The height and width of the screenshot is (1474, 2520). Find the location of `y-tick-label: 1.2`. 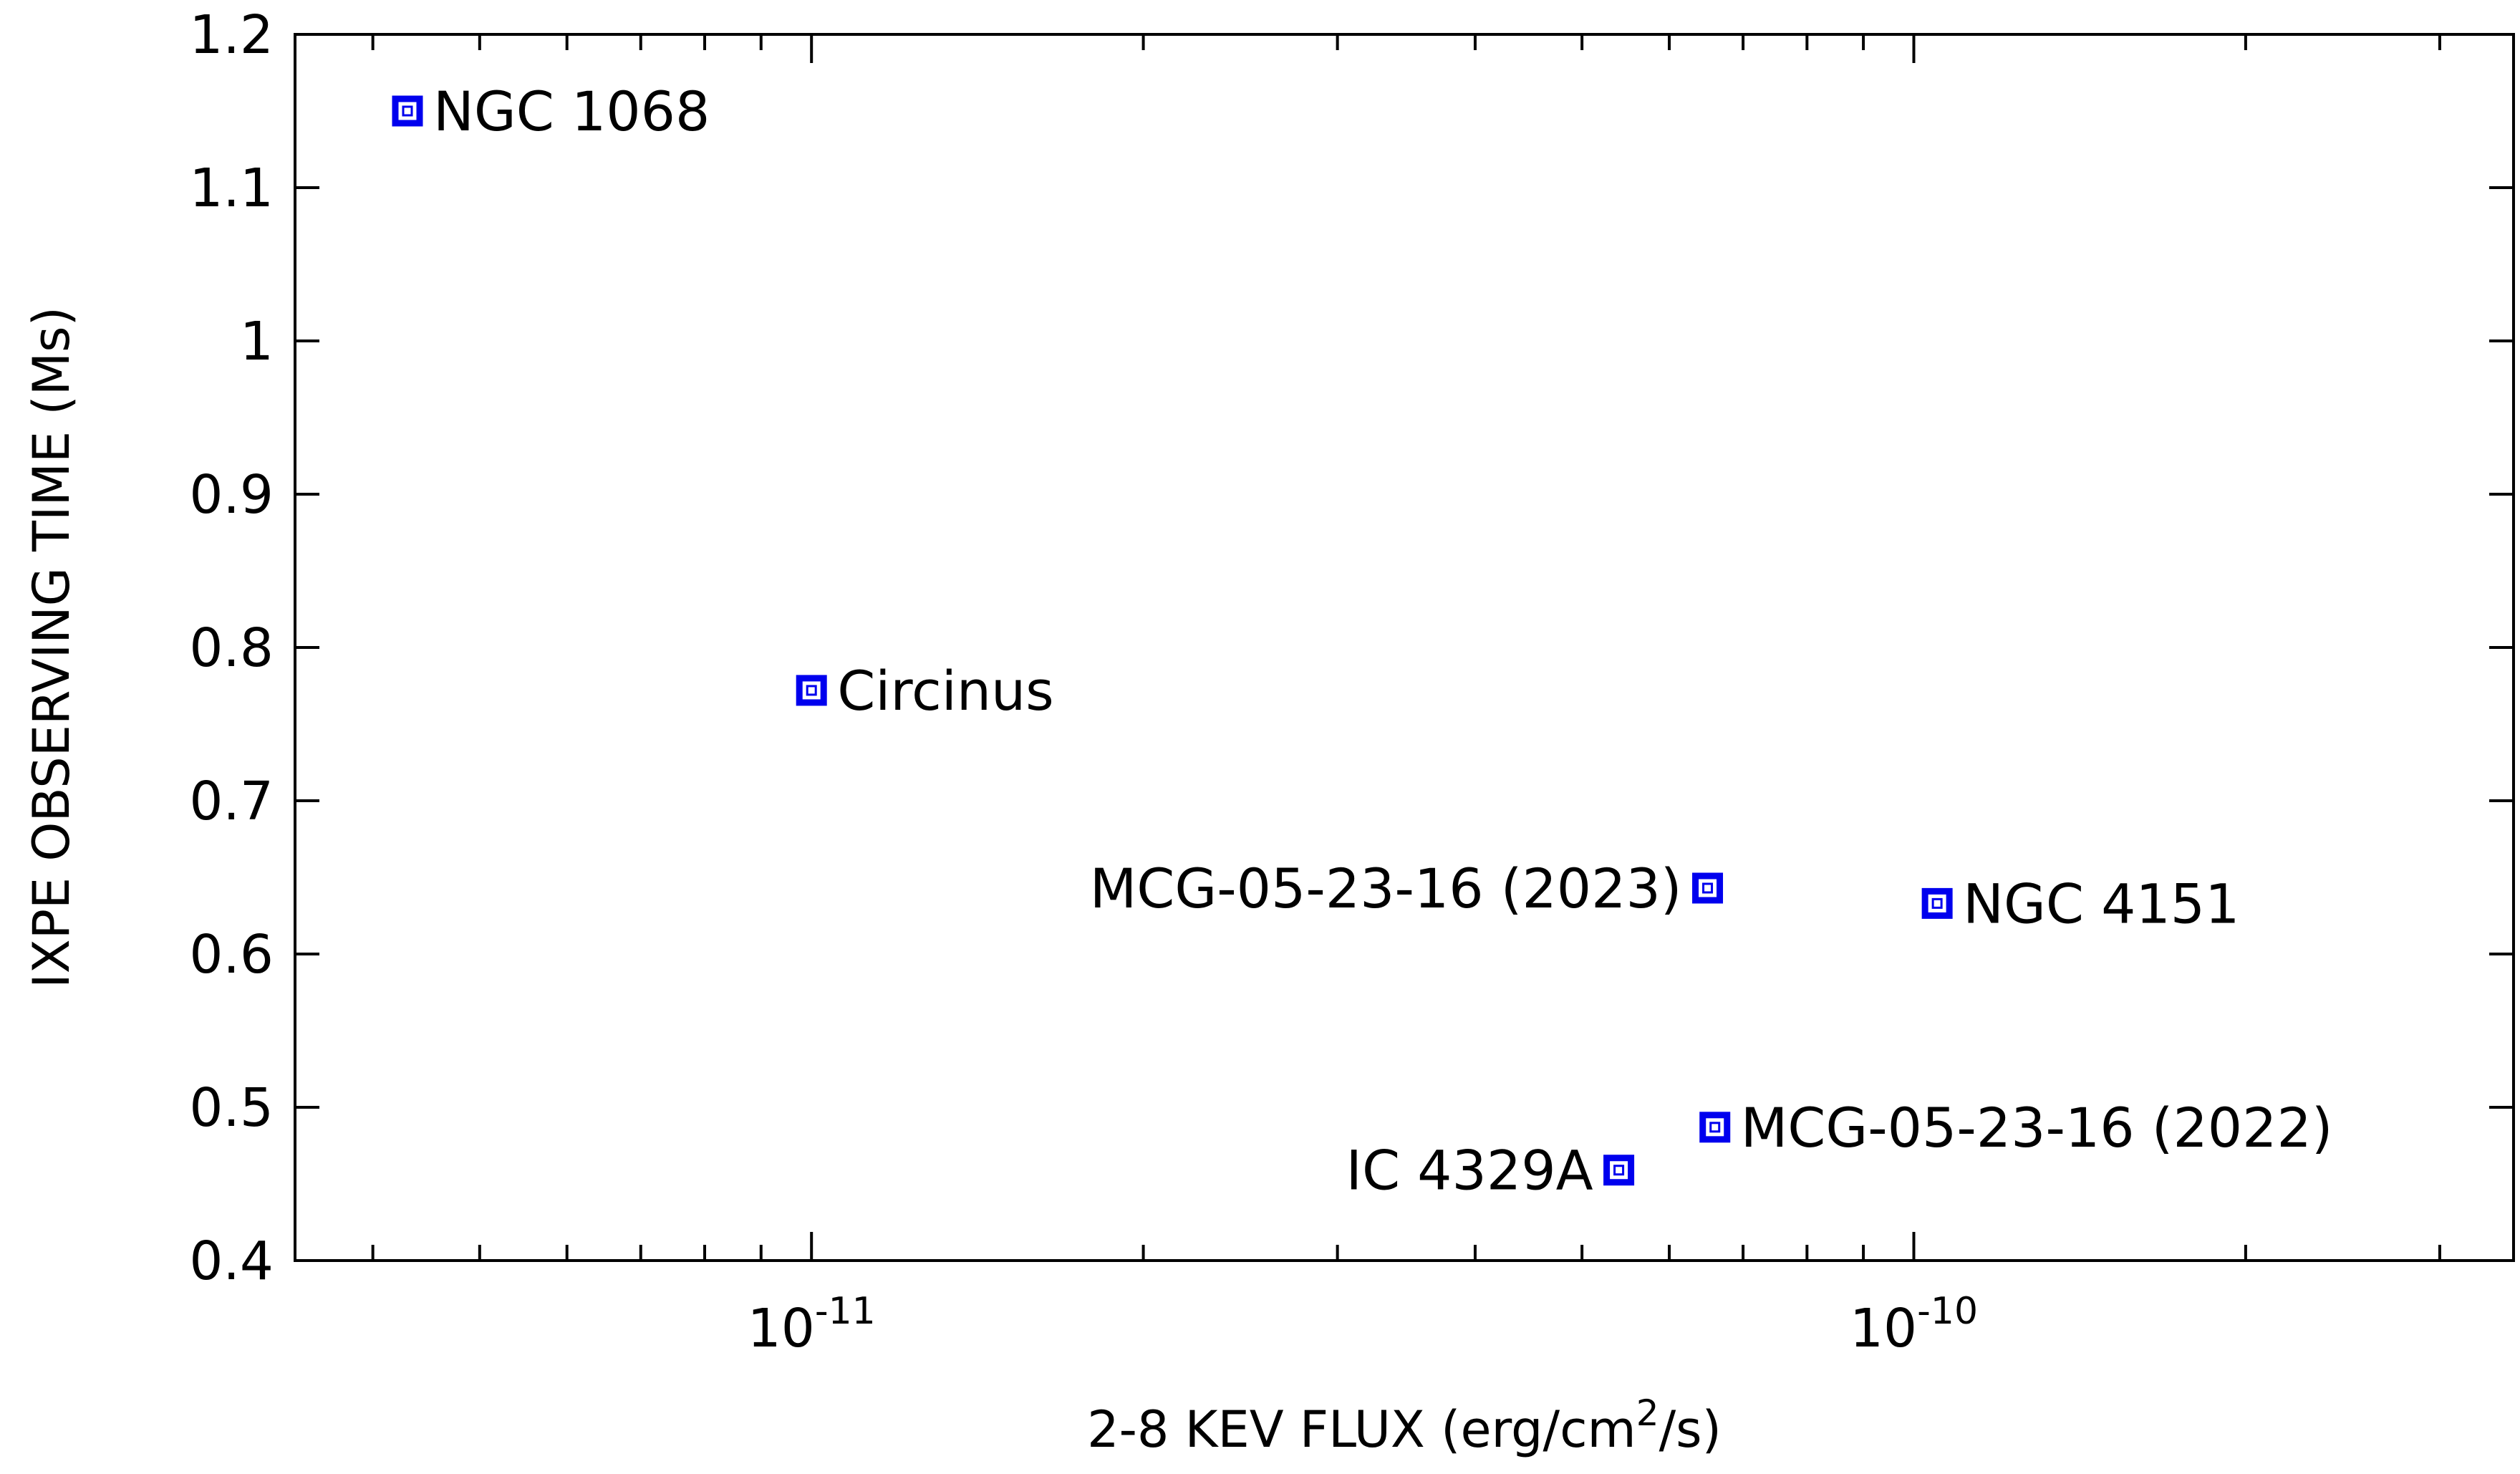

y-tick-label: 1.2 is located at coordinates (231, 35).